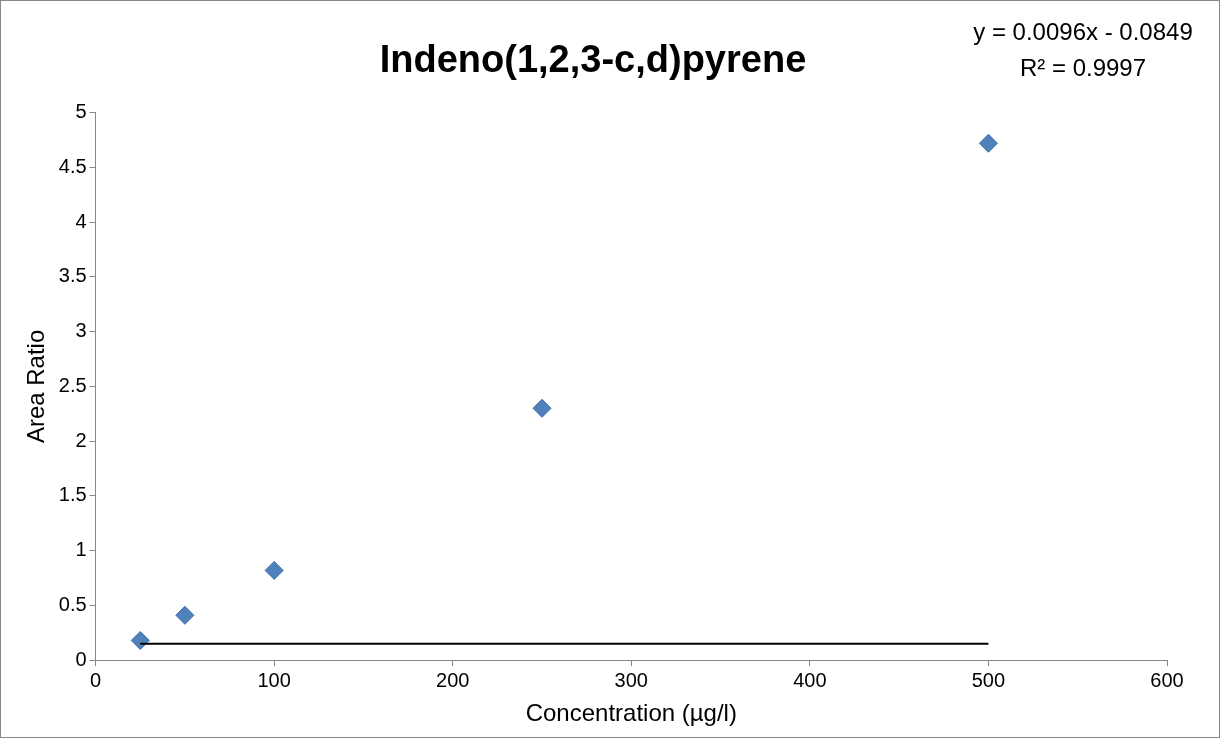  I want to click on x-axis-title: Concentration (µg/l), so click(631, 713).